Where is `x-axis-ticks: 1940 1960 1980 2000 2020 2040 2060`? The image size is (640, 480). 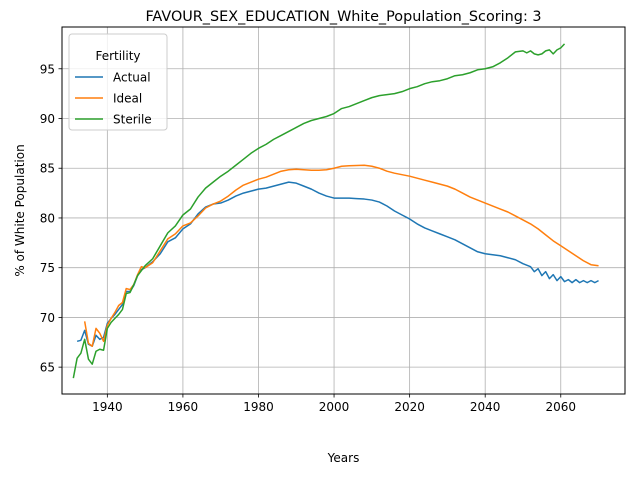 x-axis-ticks: 1940 1960 1980 2000 2020 2040 2060 is located at coordinates (334, 404).